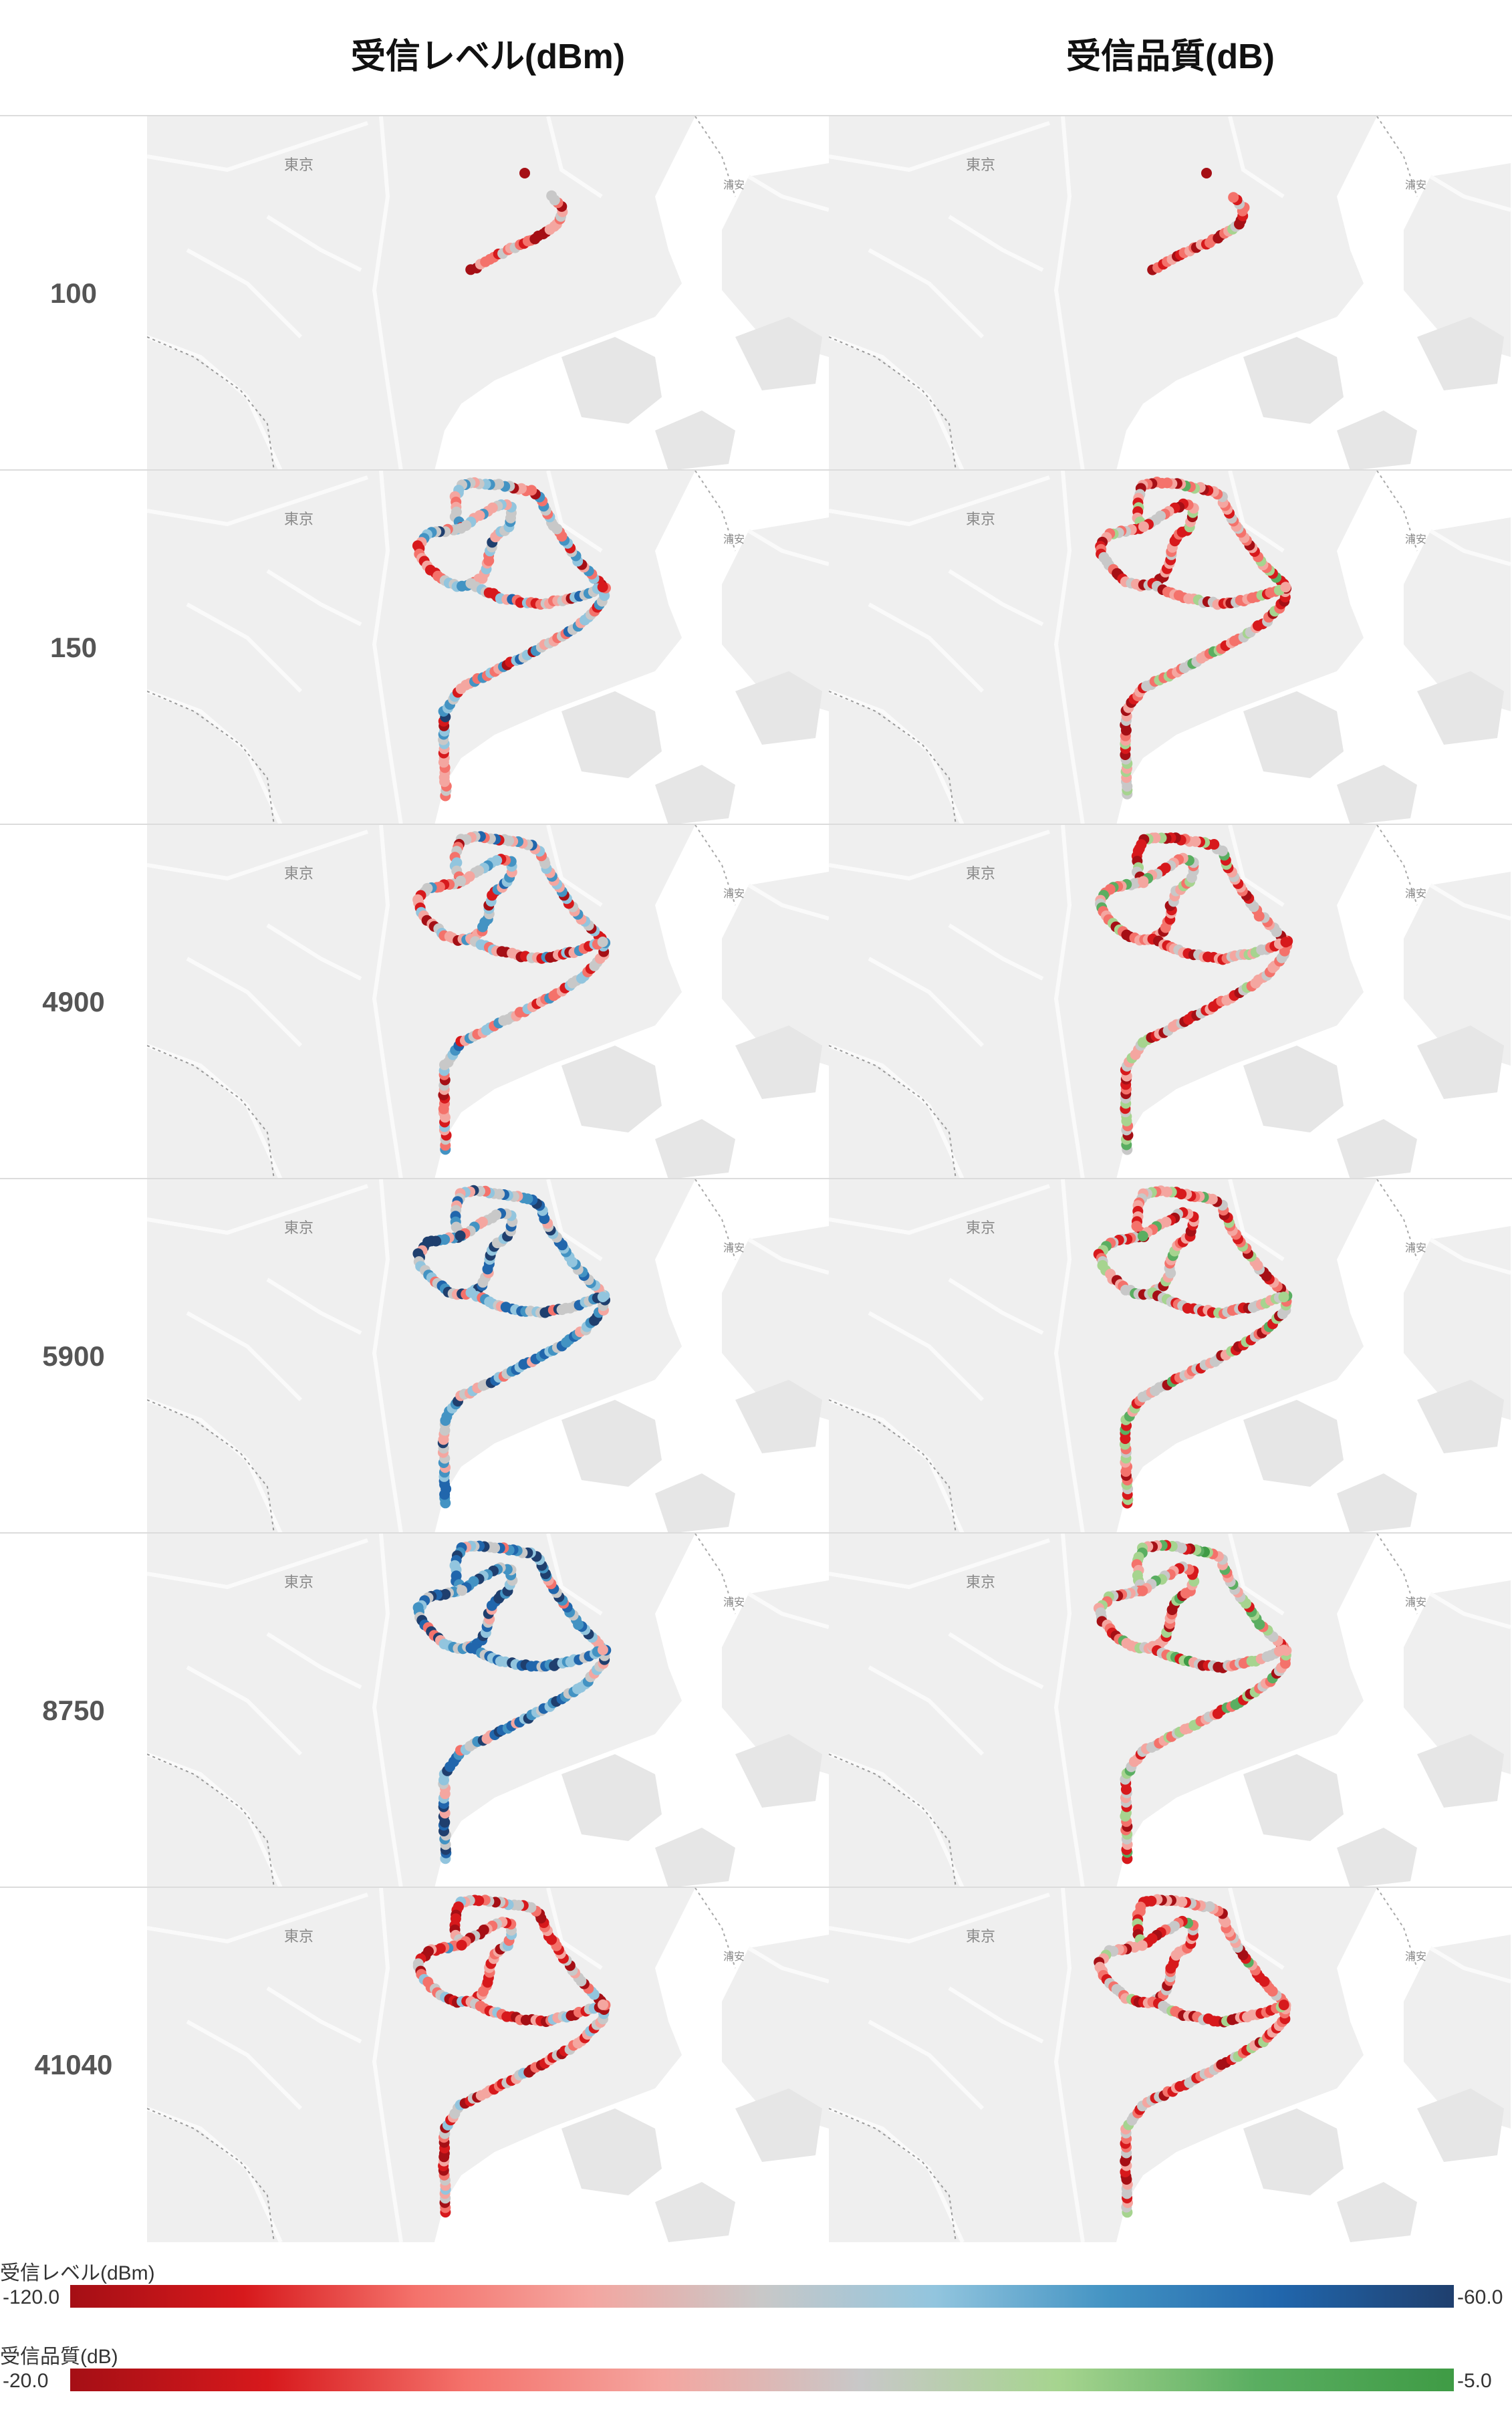 The image size is (1512, 2420). I want to click on legend-max-label: -60.0, so click(1480, 2297).